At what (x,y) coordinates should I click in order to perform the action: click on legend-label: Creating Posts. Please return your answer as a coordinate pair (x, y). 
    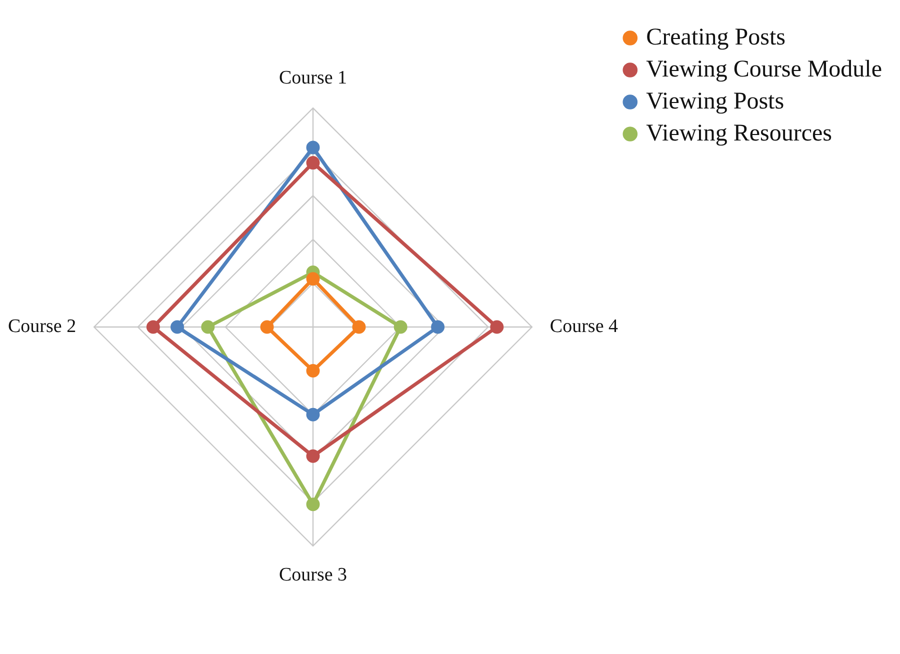
    Looking at the image, I should click on (716, 37).